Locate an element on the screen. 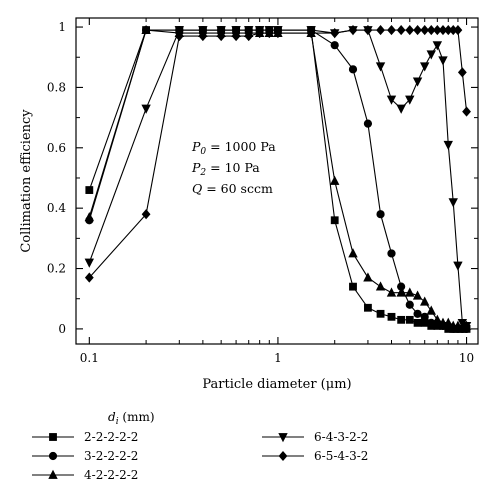 The image size is (498, 500). annotation-q: Q = 60 sccm is located at coordinates (232, 188).